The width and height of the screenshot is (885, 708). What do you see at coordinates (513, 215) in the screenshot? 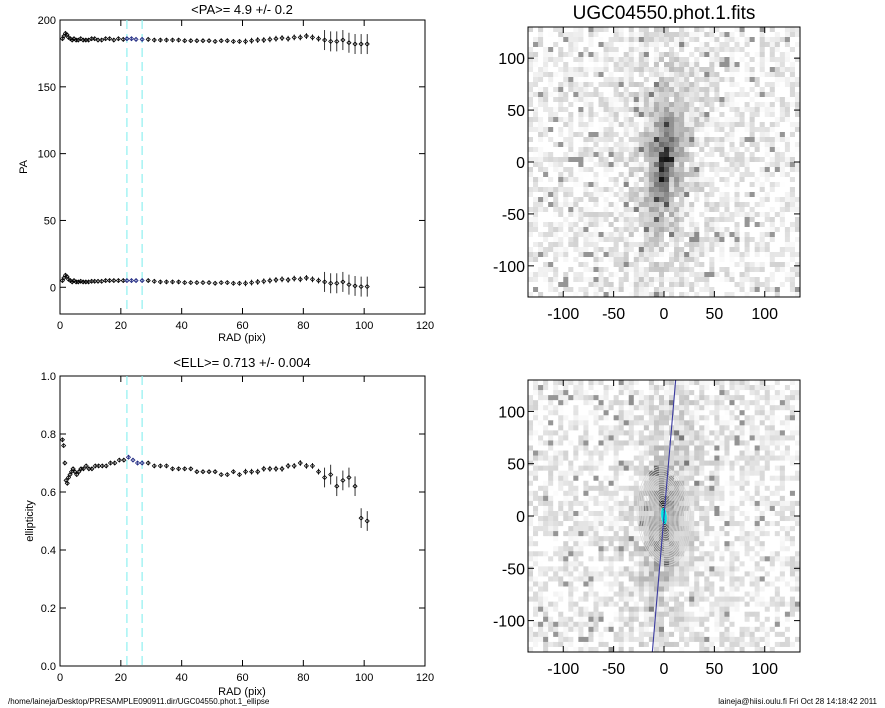
I see `image-y-tick-label: -50` at bounding box center [513, 215].